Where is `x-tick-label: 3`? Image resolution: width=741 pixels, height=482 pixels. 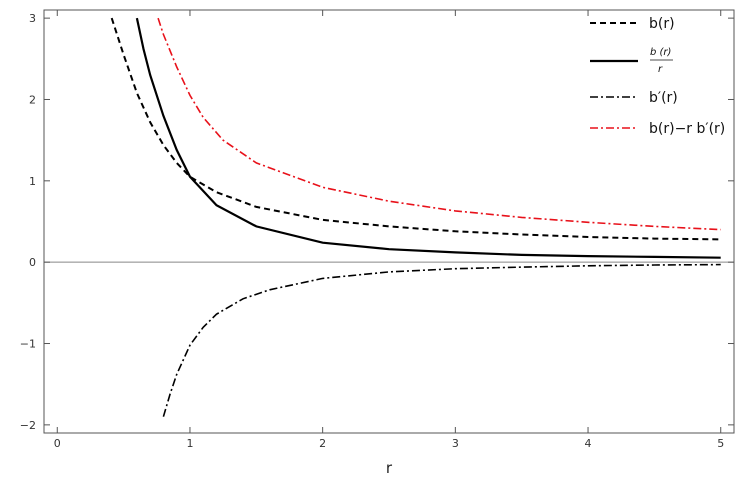 x-tick-label: 3 is located at coordinates (455, 443).